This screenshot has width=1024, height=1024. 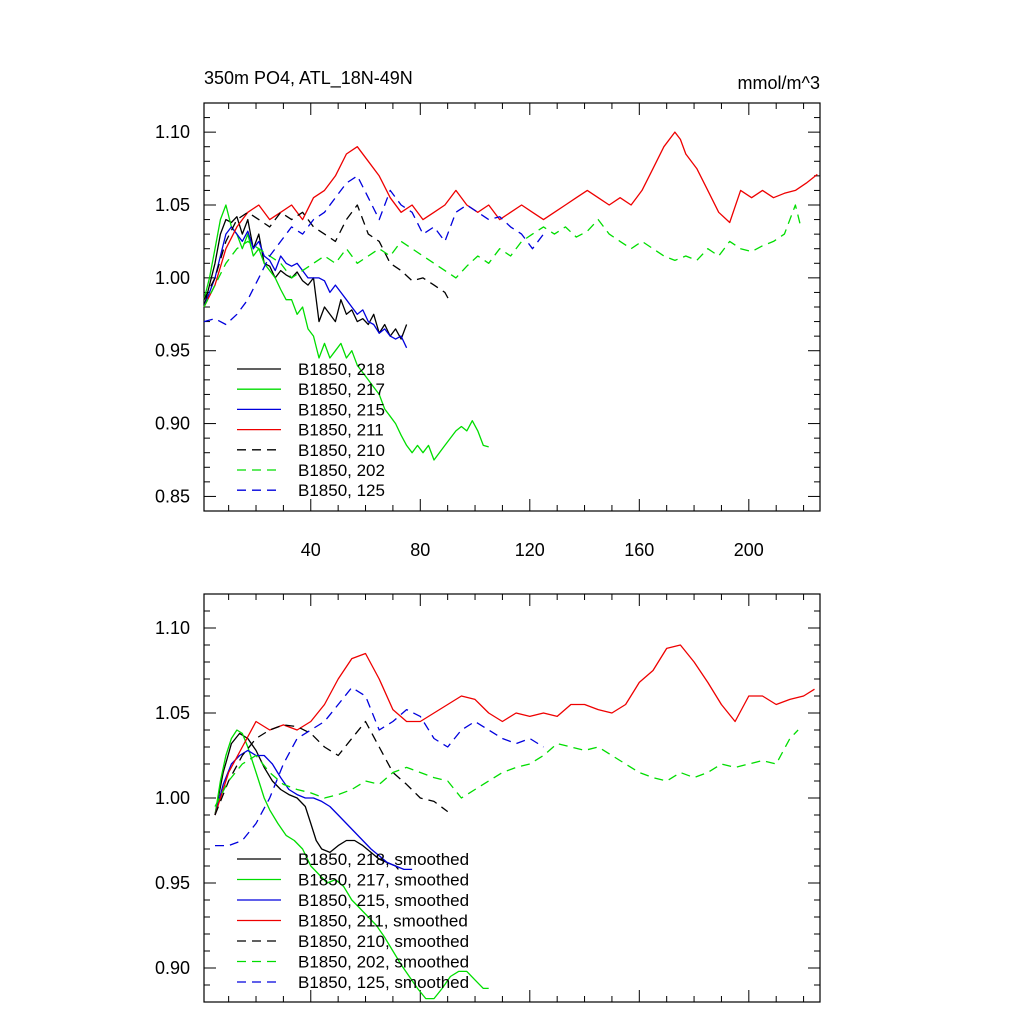 What do you see at coordinates (383, 900) in the screenshot?
I see `legend-label-2: B1850, 215, smoothed` at bounding box center [383, 900].